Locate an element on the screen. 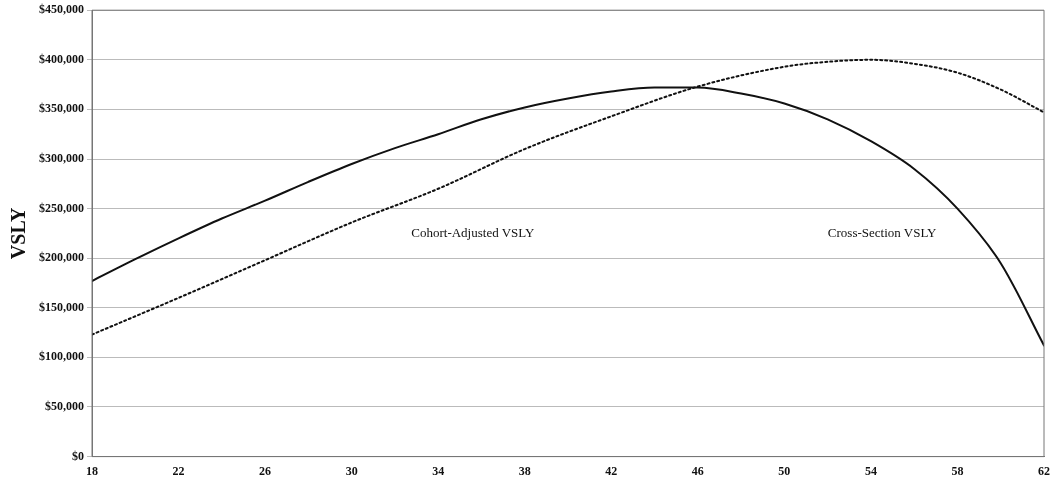 The height and width of the screenshot is (486, 1058). x-tick-label: 42 is located at coordinates (611, 470).